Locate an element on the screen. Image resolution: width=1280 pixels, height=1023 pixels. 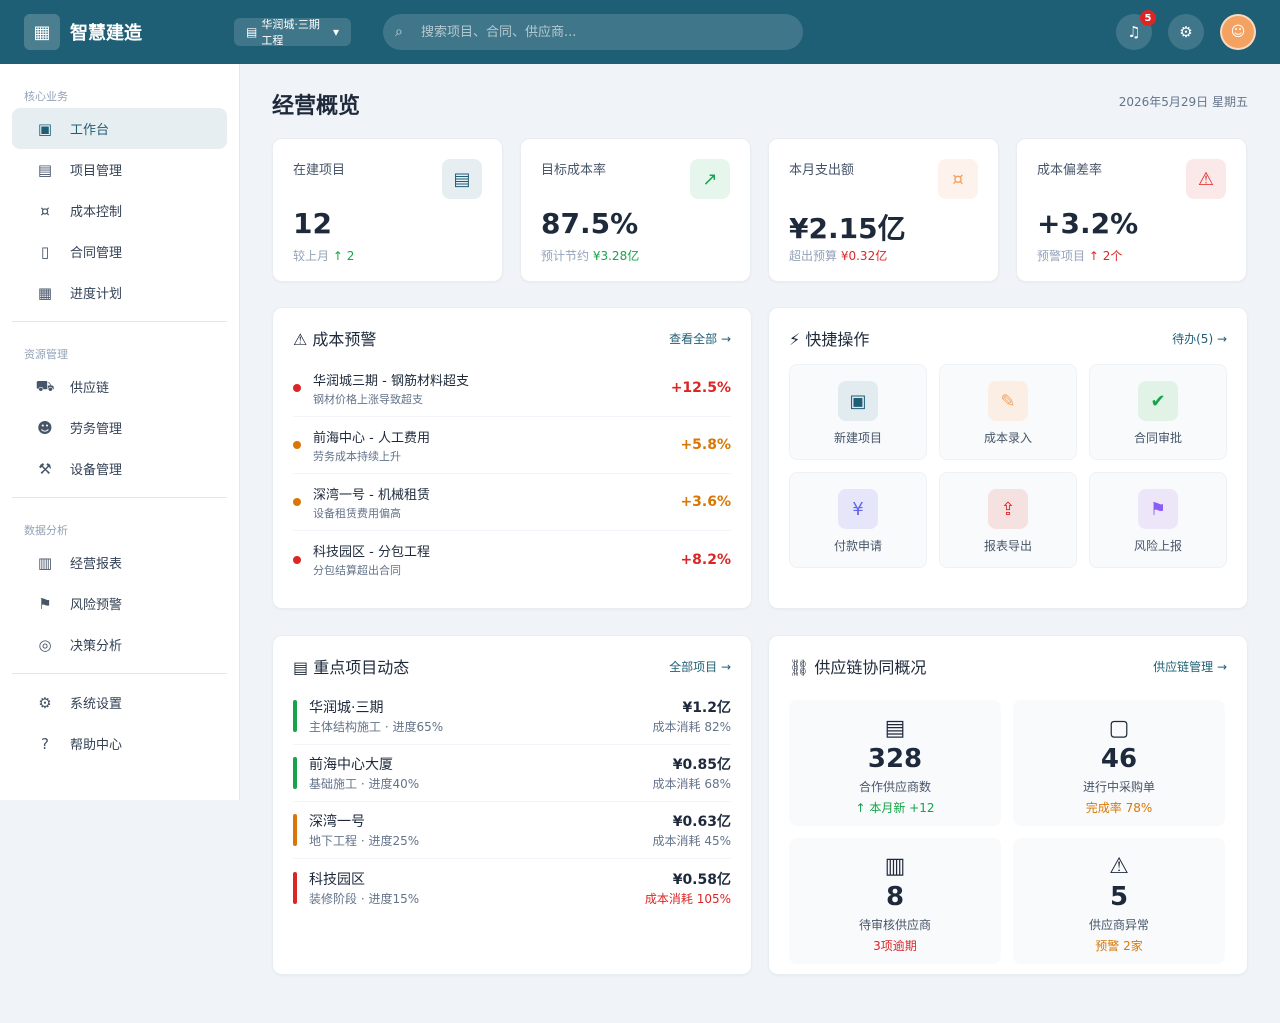
project-name: 前海中心大厦 is located at coordinates (351, 765).